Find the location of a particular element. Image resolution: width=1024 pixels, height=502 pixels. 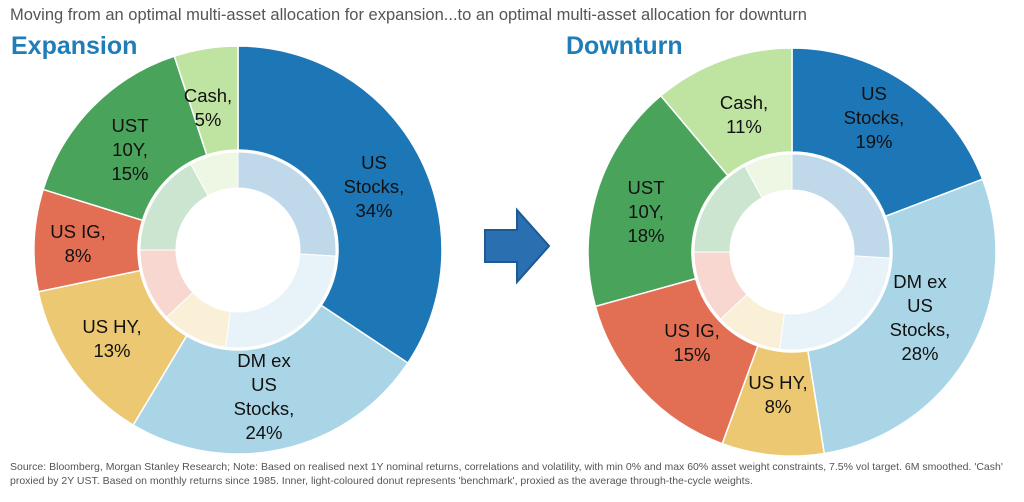

downturn-benchmark-cash is located at coordinates (768, 176).